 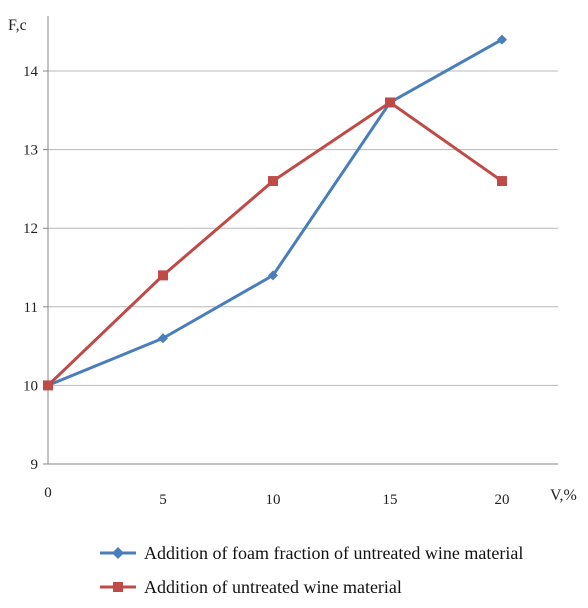 What do you see at coordinates (30, 386) in the screenshot?
I see `y-tick-label: 10` at bounding box center [30, 386].